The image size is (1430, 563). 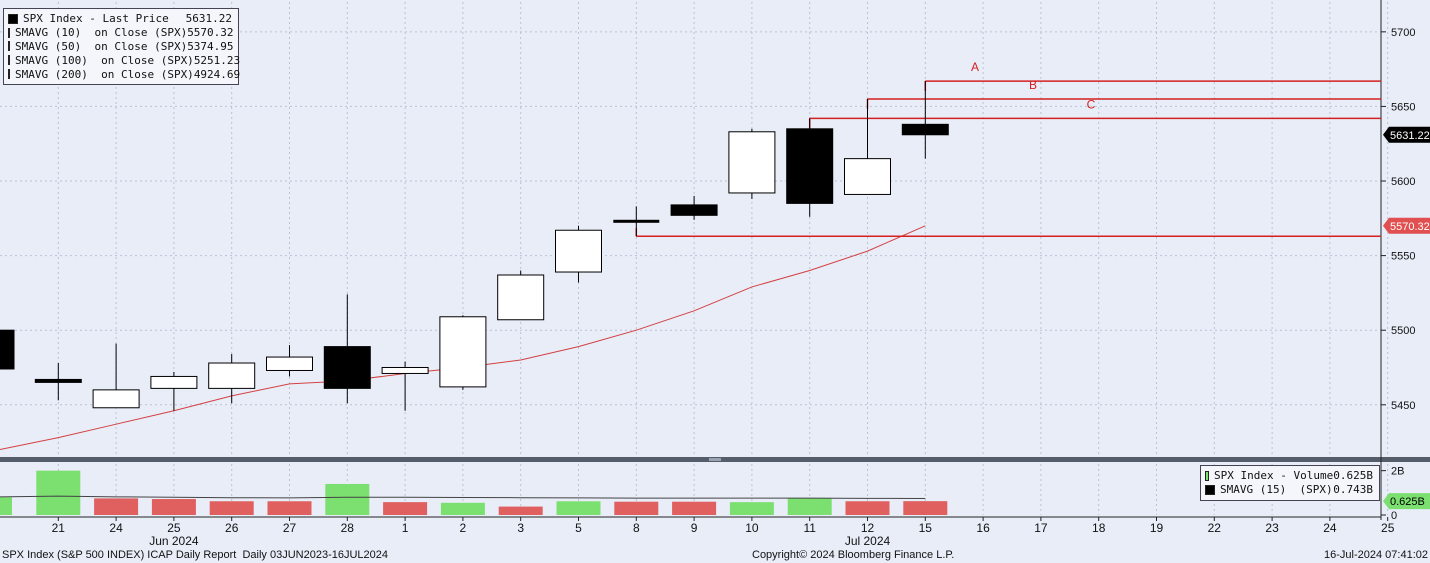 What do you see at coordinates (210, 46) in the screenshot?
I see `price-legend-value: 5374.95` at bounding box center [210, 46].